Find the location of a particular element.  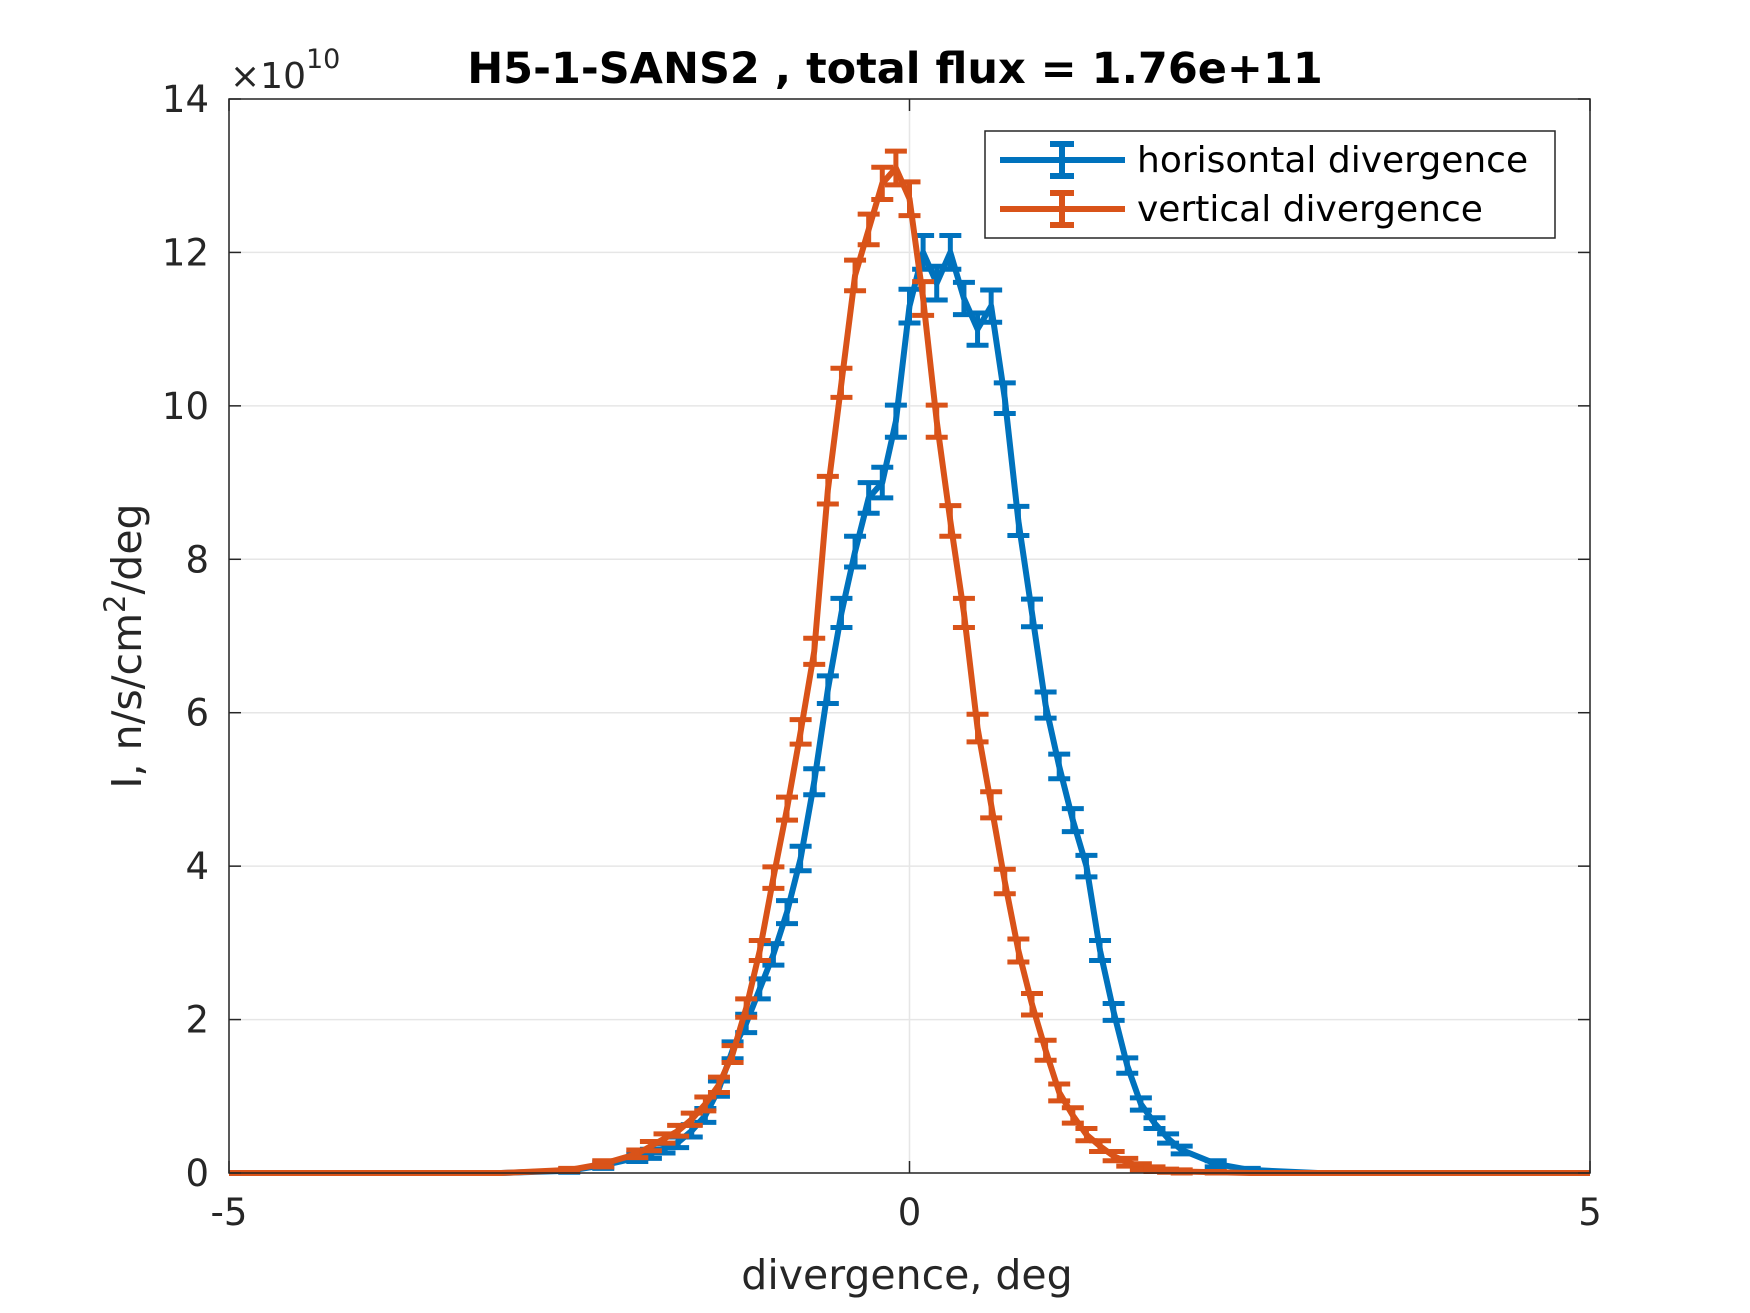

y-axis-label-main: I, n/s/cm is located at coordinates (127, 701).